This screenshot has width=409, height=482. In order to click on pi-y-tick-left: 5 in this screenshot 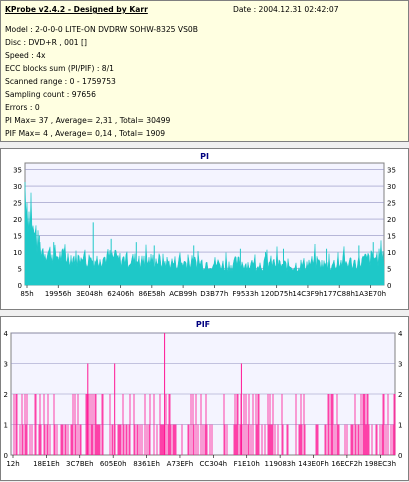, I will do `click(20, 270)`.